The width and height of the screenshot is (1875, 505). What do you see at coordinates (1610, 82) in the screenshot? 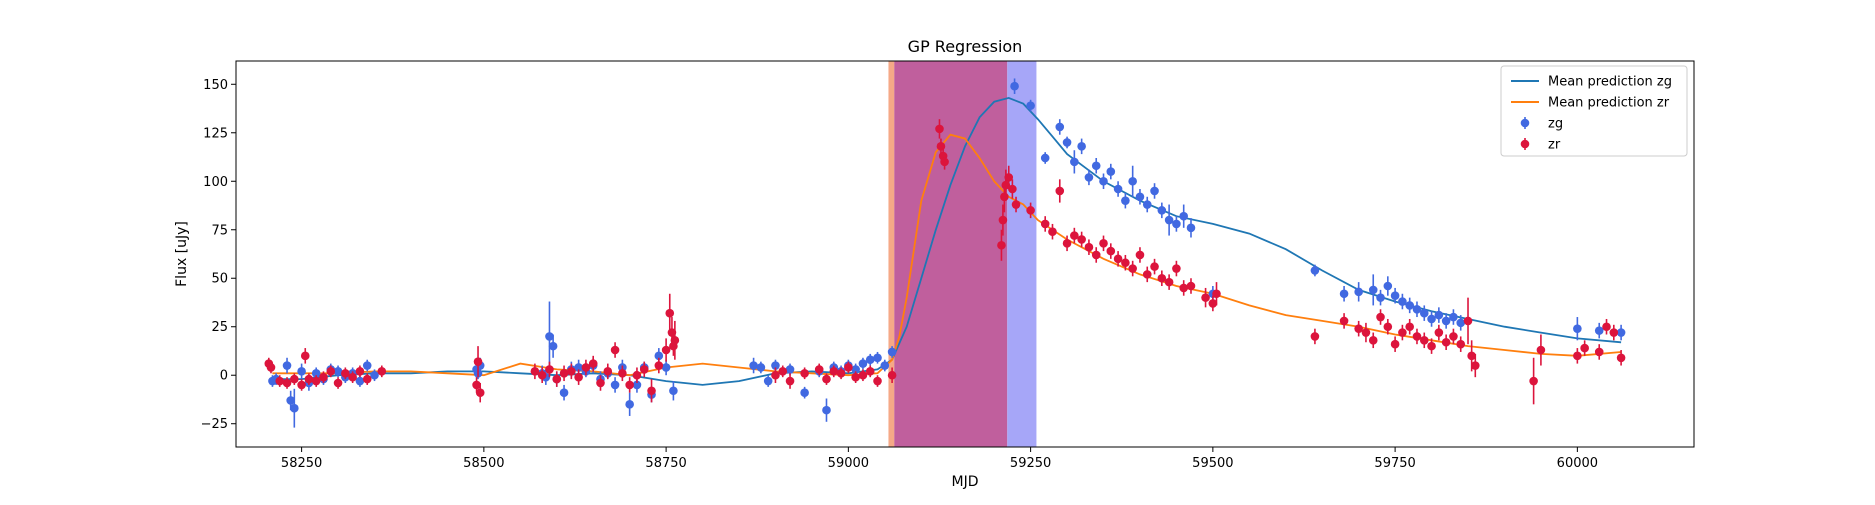
I see `legend-label: Mean prediction zg` at bounding box center [1610, 82].